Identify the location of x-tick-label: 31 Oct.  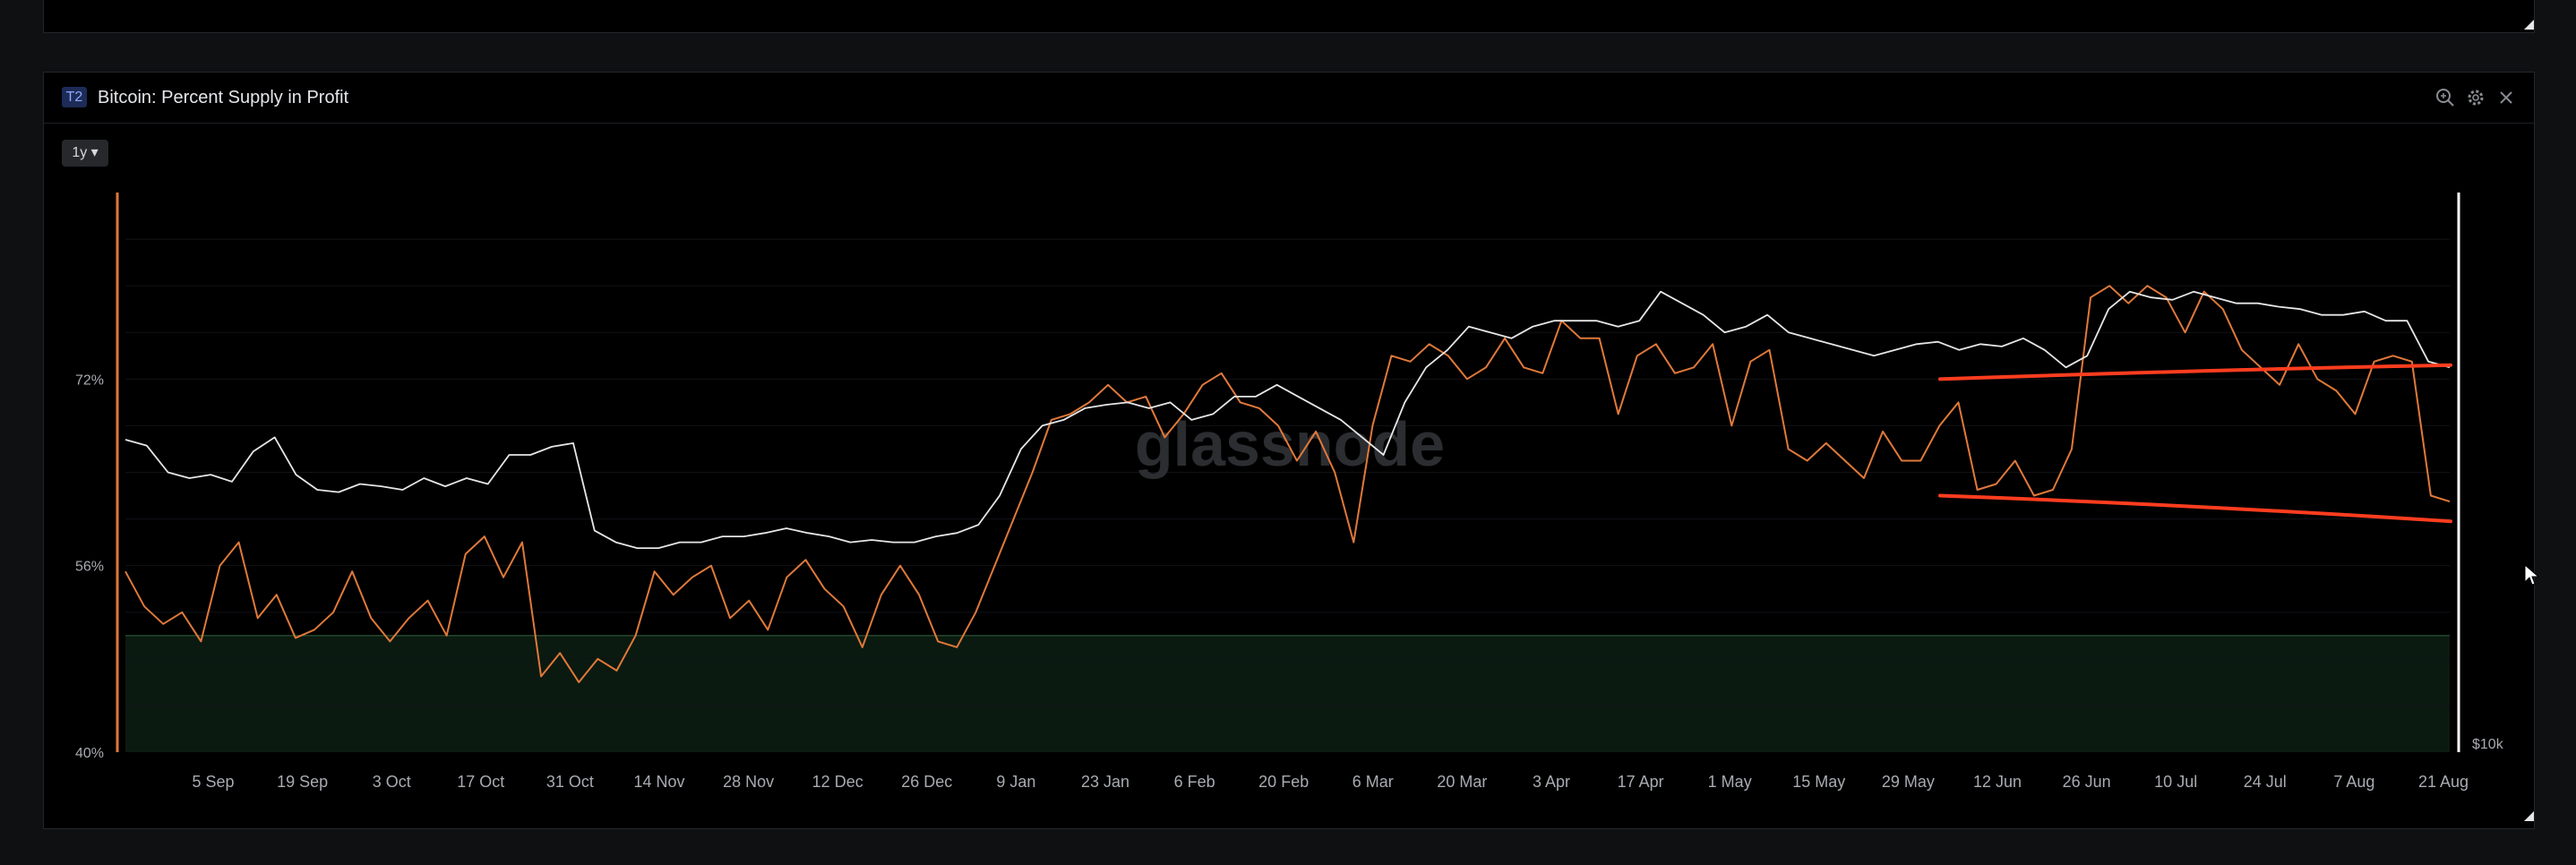
(570, 782).